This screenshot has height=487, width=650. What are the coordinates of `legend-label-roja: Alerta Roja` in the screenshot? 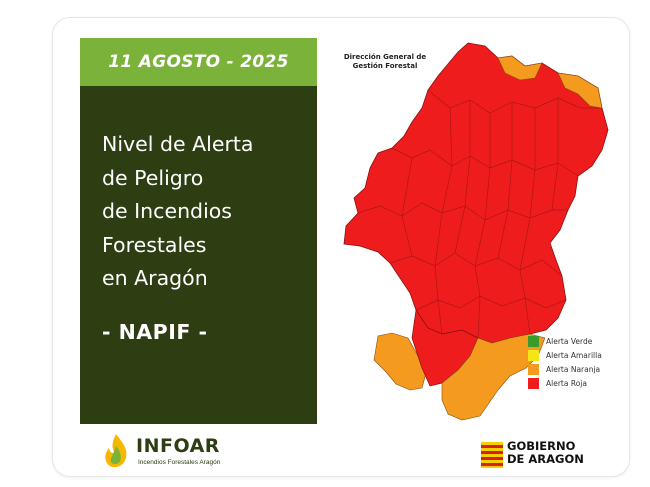 It's located at (566, 383).